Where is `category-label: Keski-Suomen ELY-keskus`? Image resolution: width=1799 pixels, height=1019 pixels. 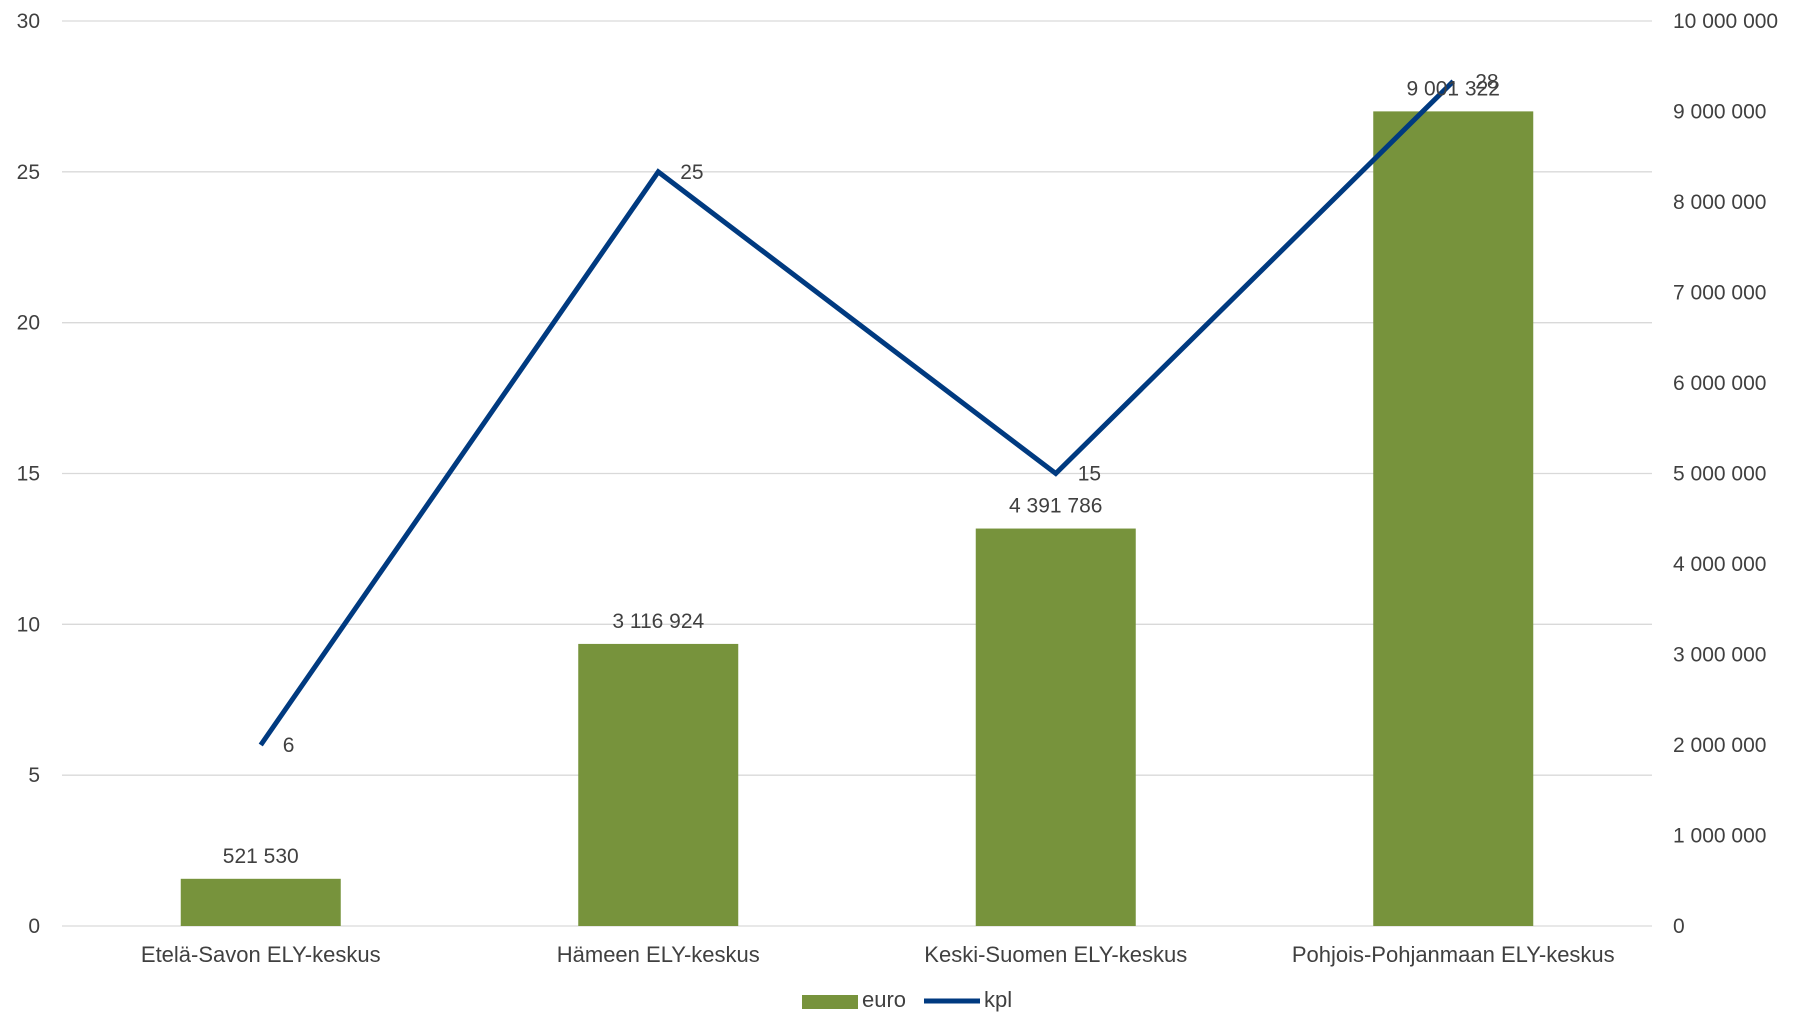 category-label: Keski-Suomen ELY-keskus is located at coordinates (1055, 954).